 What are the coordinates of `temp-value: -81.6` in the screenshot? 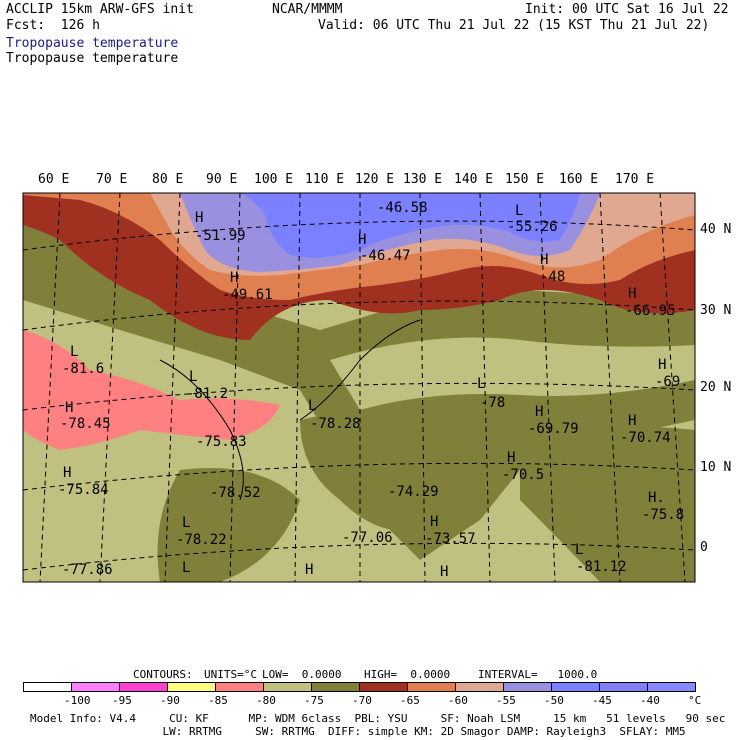 It's located at (83, 369).